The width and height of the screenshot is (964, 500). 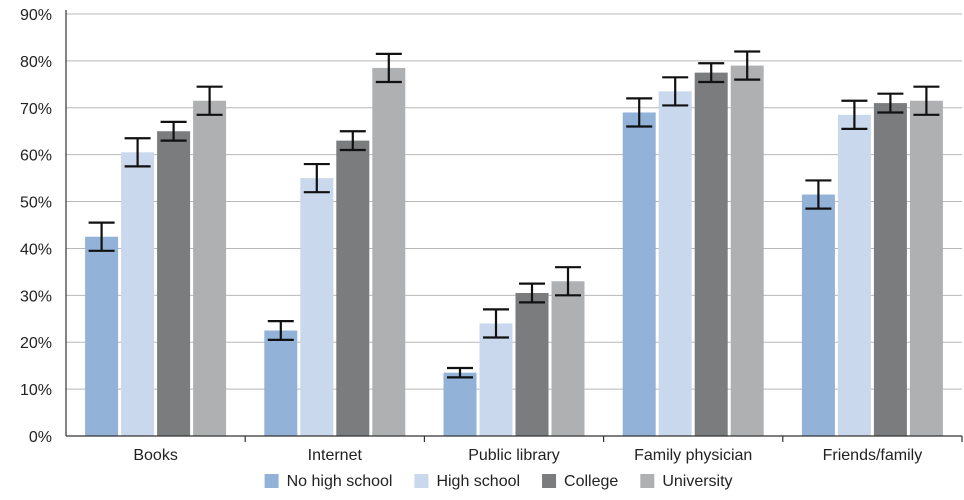 What do you see at coordinates (873, 455) in the screenshot?
I see `x-tick-label: Friends/family` at bounding box center [873, 455].